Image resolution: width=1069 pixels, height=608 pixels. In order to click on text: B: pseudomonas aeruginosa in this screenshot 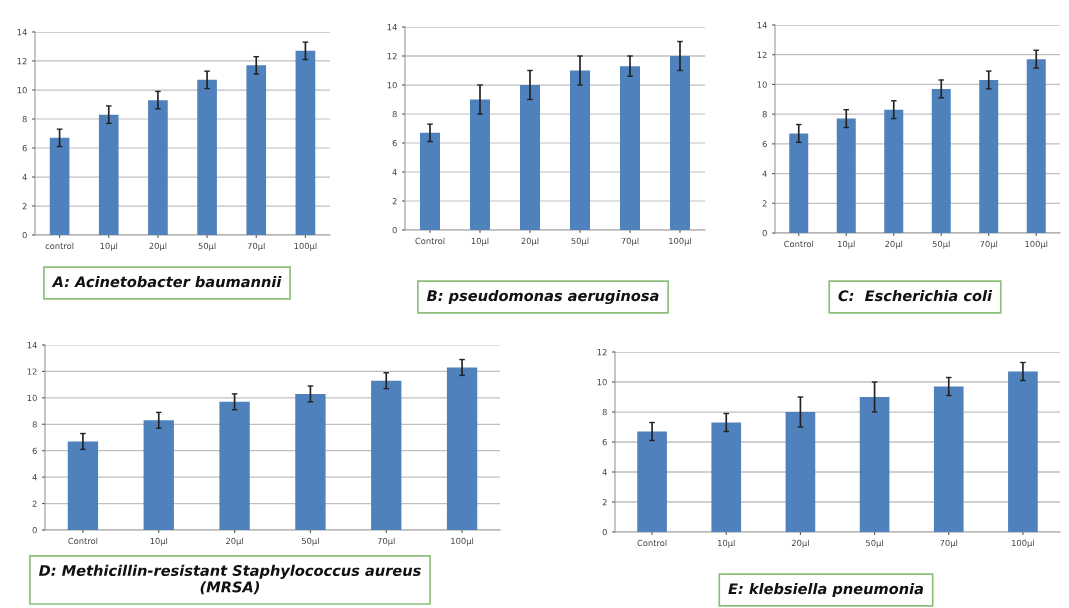, I will do `click(542, 297)`.